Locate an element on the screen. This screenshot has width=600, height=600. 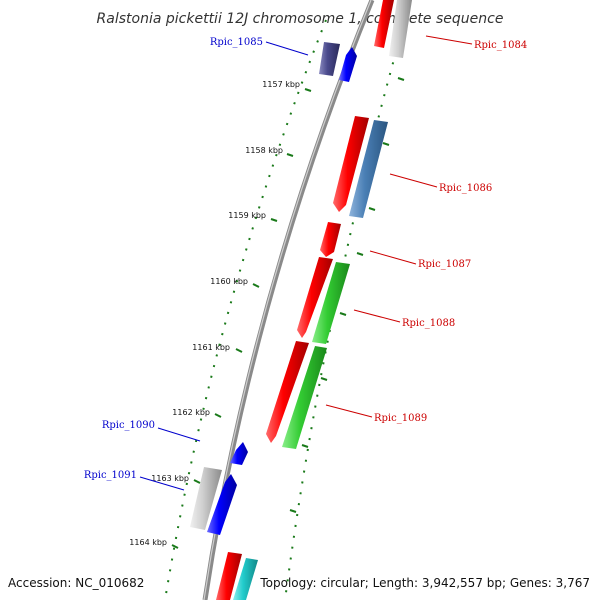
gene-label-rpic-1091: Rpic_1091 is located at coordinates (110, 475).